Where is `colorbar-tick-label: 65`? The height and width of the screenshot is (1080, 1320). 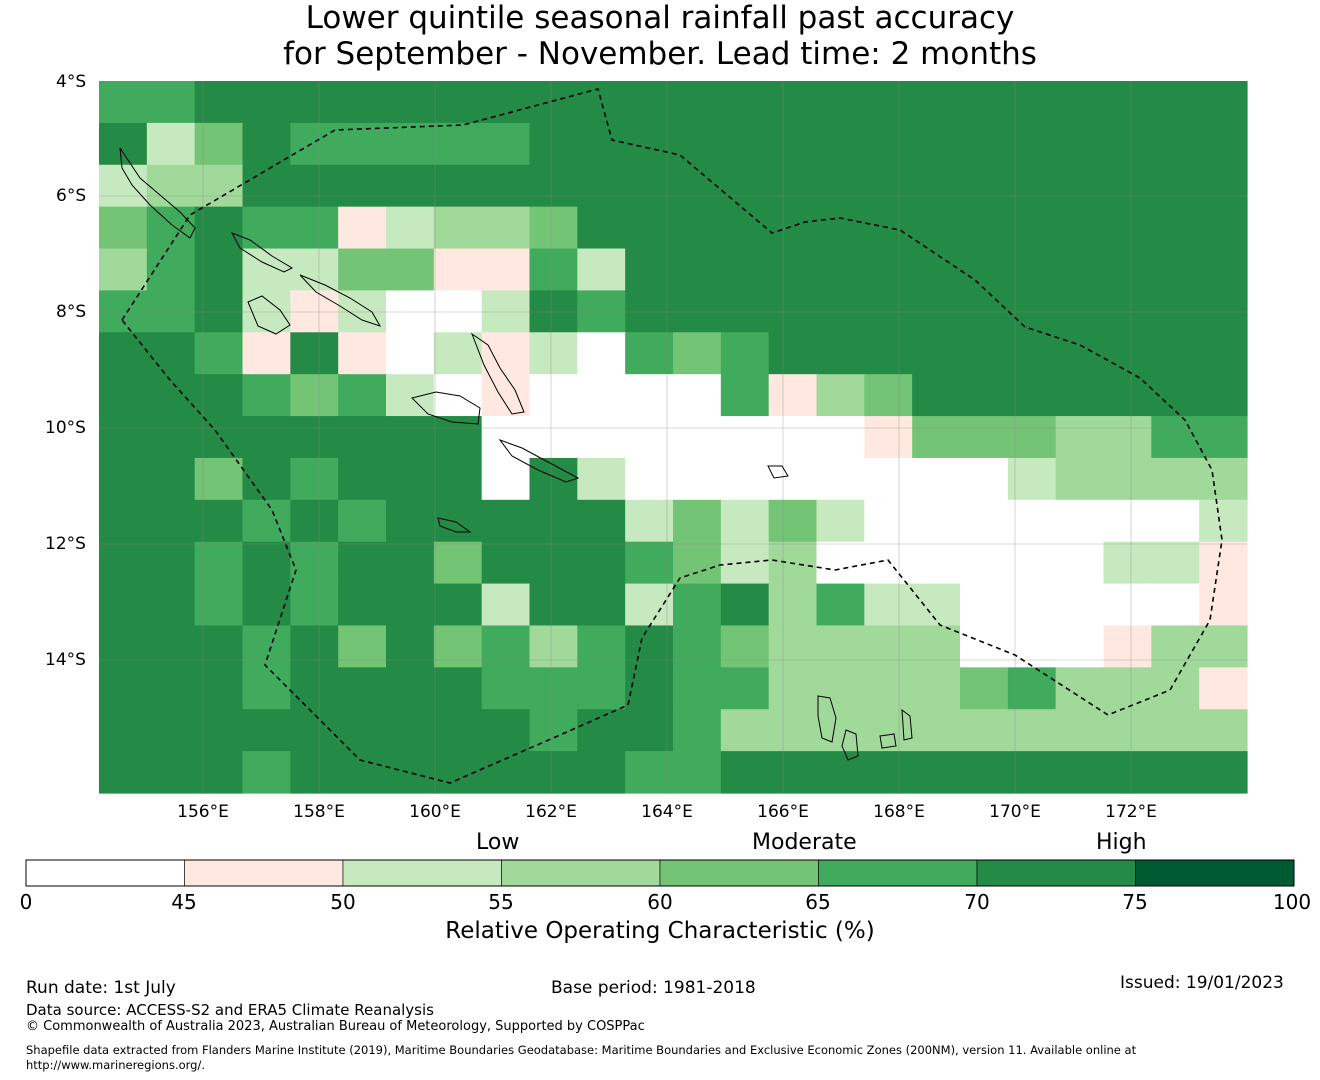 colorbar-tick-label: 65 is located at coordinates (818, 902).